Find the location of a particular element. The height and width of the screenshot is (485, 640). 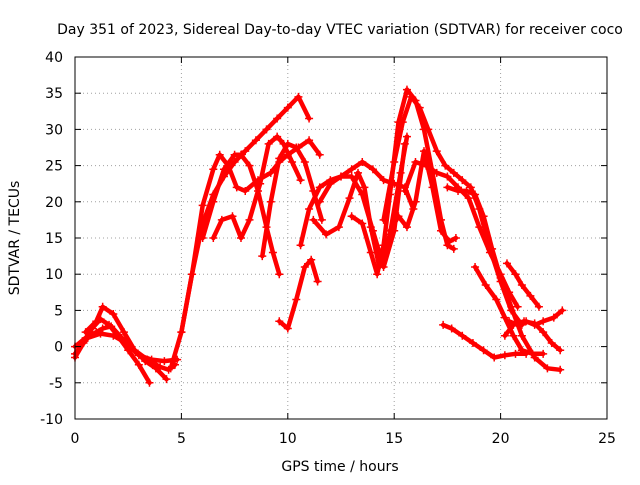

y-tick-label: 25 is located at coordinates (54, 167).